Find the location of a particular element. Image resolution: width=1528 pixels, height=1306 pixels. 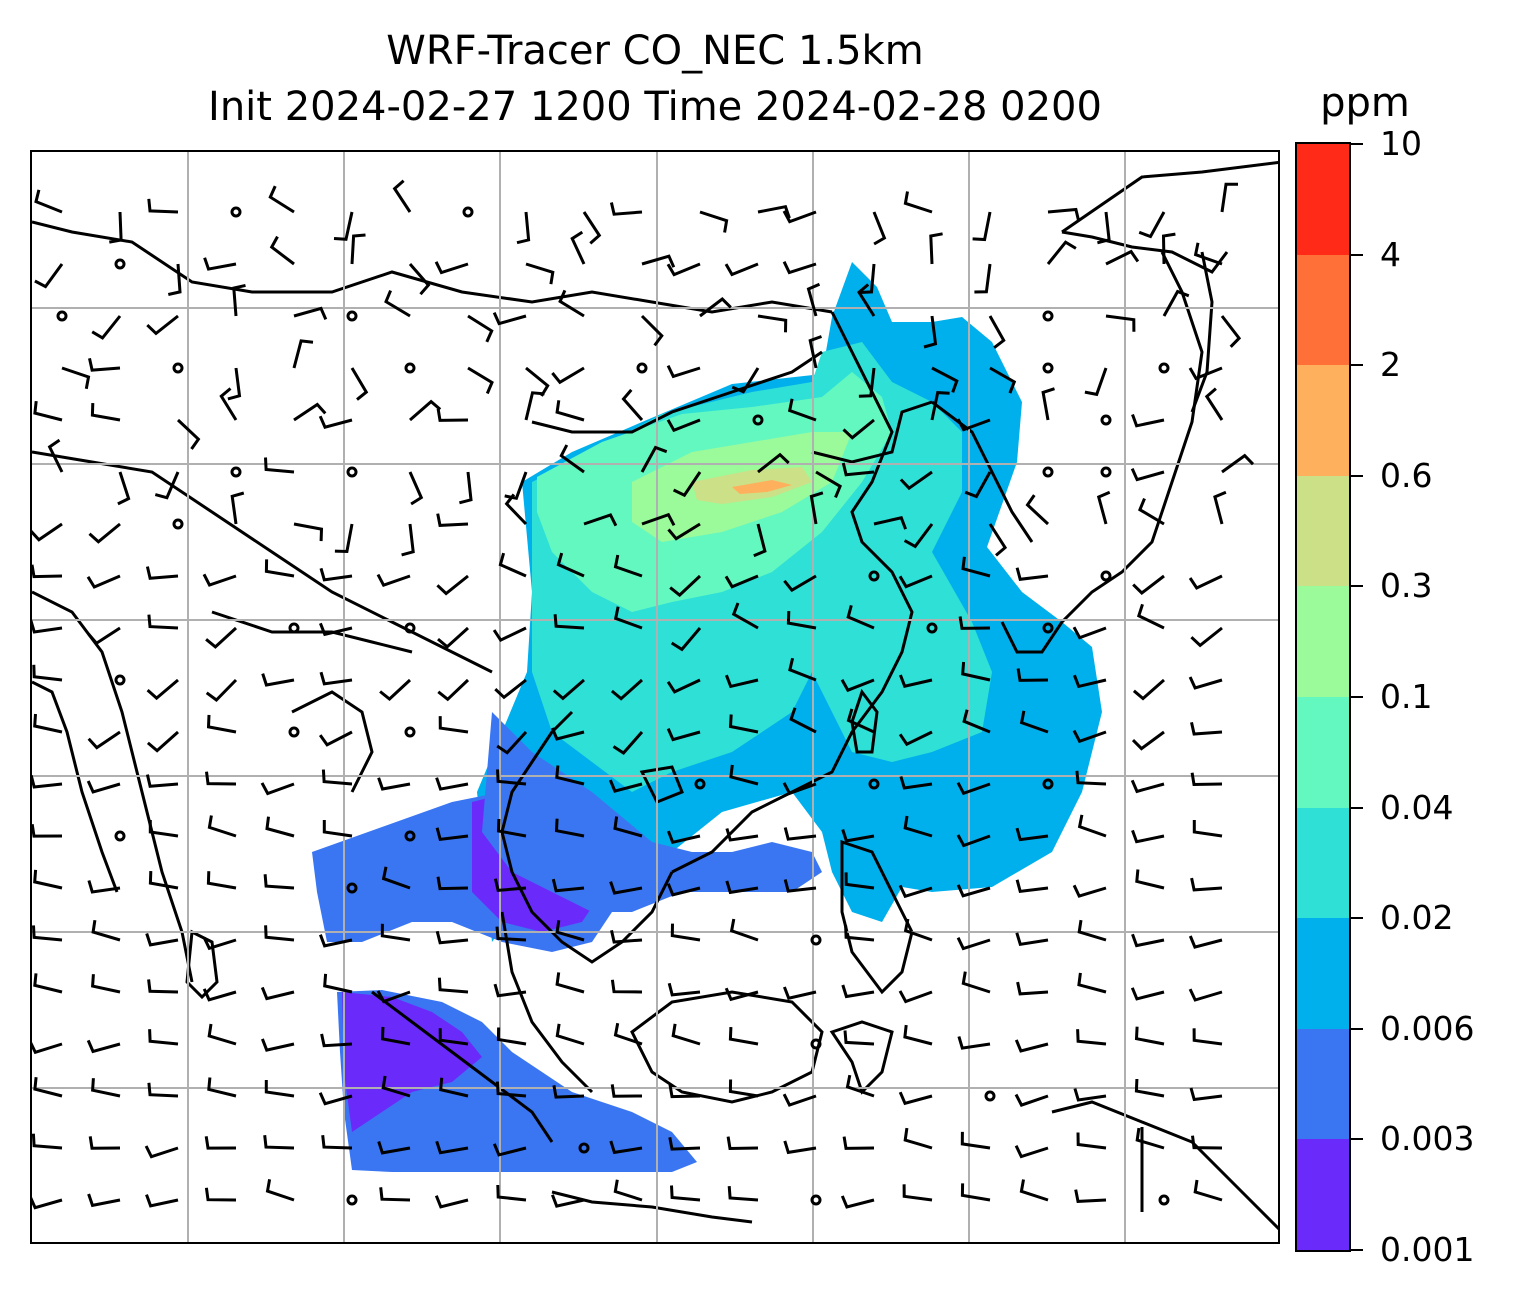

coastline-india-west is located at coordinates (75, 786).